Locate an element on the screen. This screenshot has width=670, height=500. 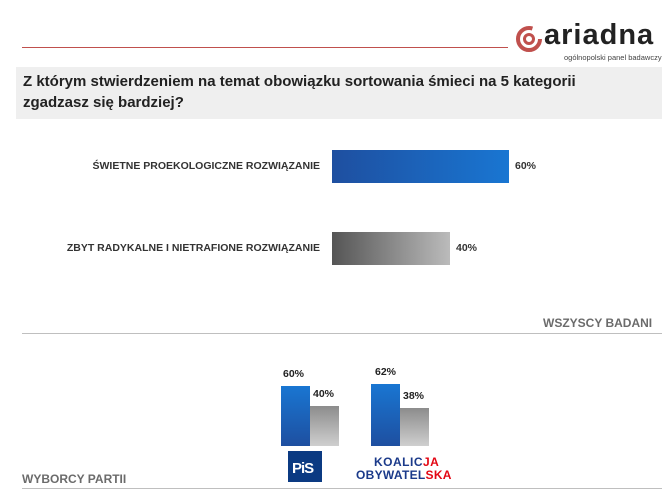
party-voters-label: WYBORCY PARTII is located at coordinates (74, 479).